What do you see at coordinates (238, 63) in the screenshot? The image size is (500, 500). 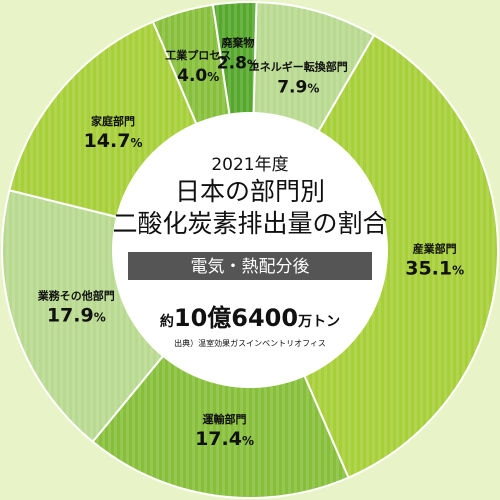 I see `slice-7-value-label: 2.8%` at bounding box center [238, 63].